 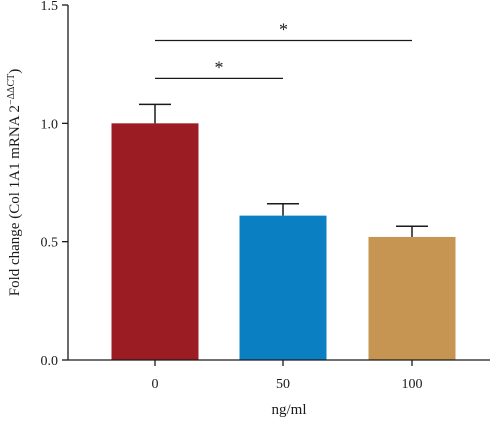 What do you see at coordinates (15, 71) in the screenshot?
I see `y-axis-title-end: )` at bounding box center [15, 71].